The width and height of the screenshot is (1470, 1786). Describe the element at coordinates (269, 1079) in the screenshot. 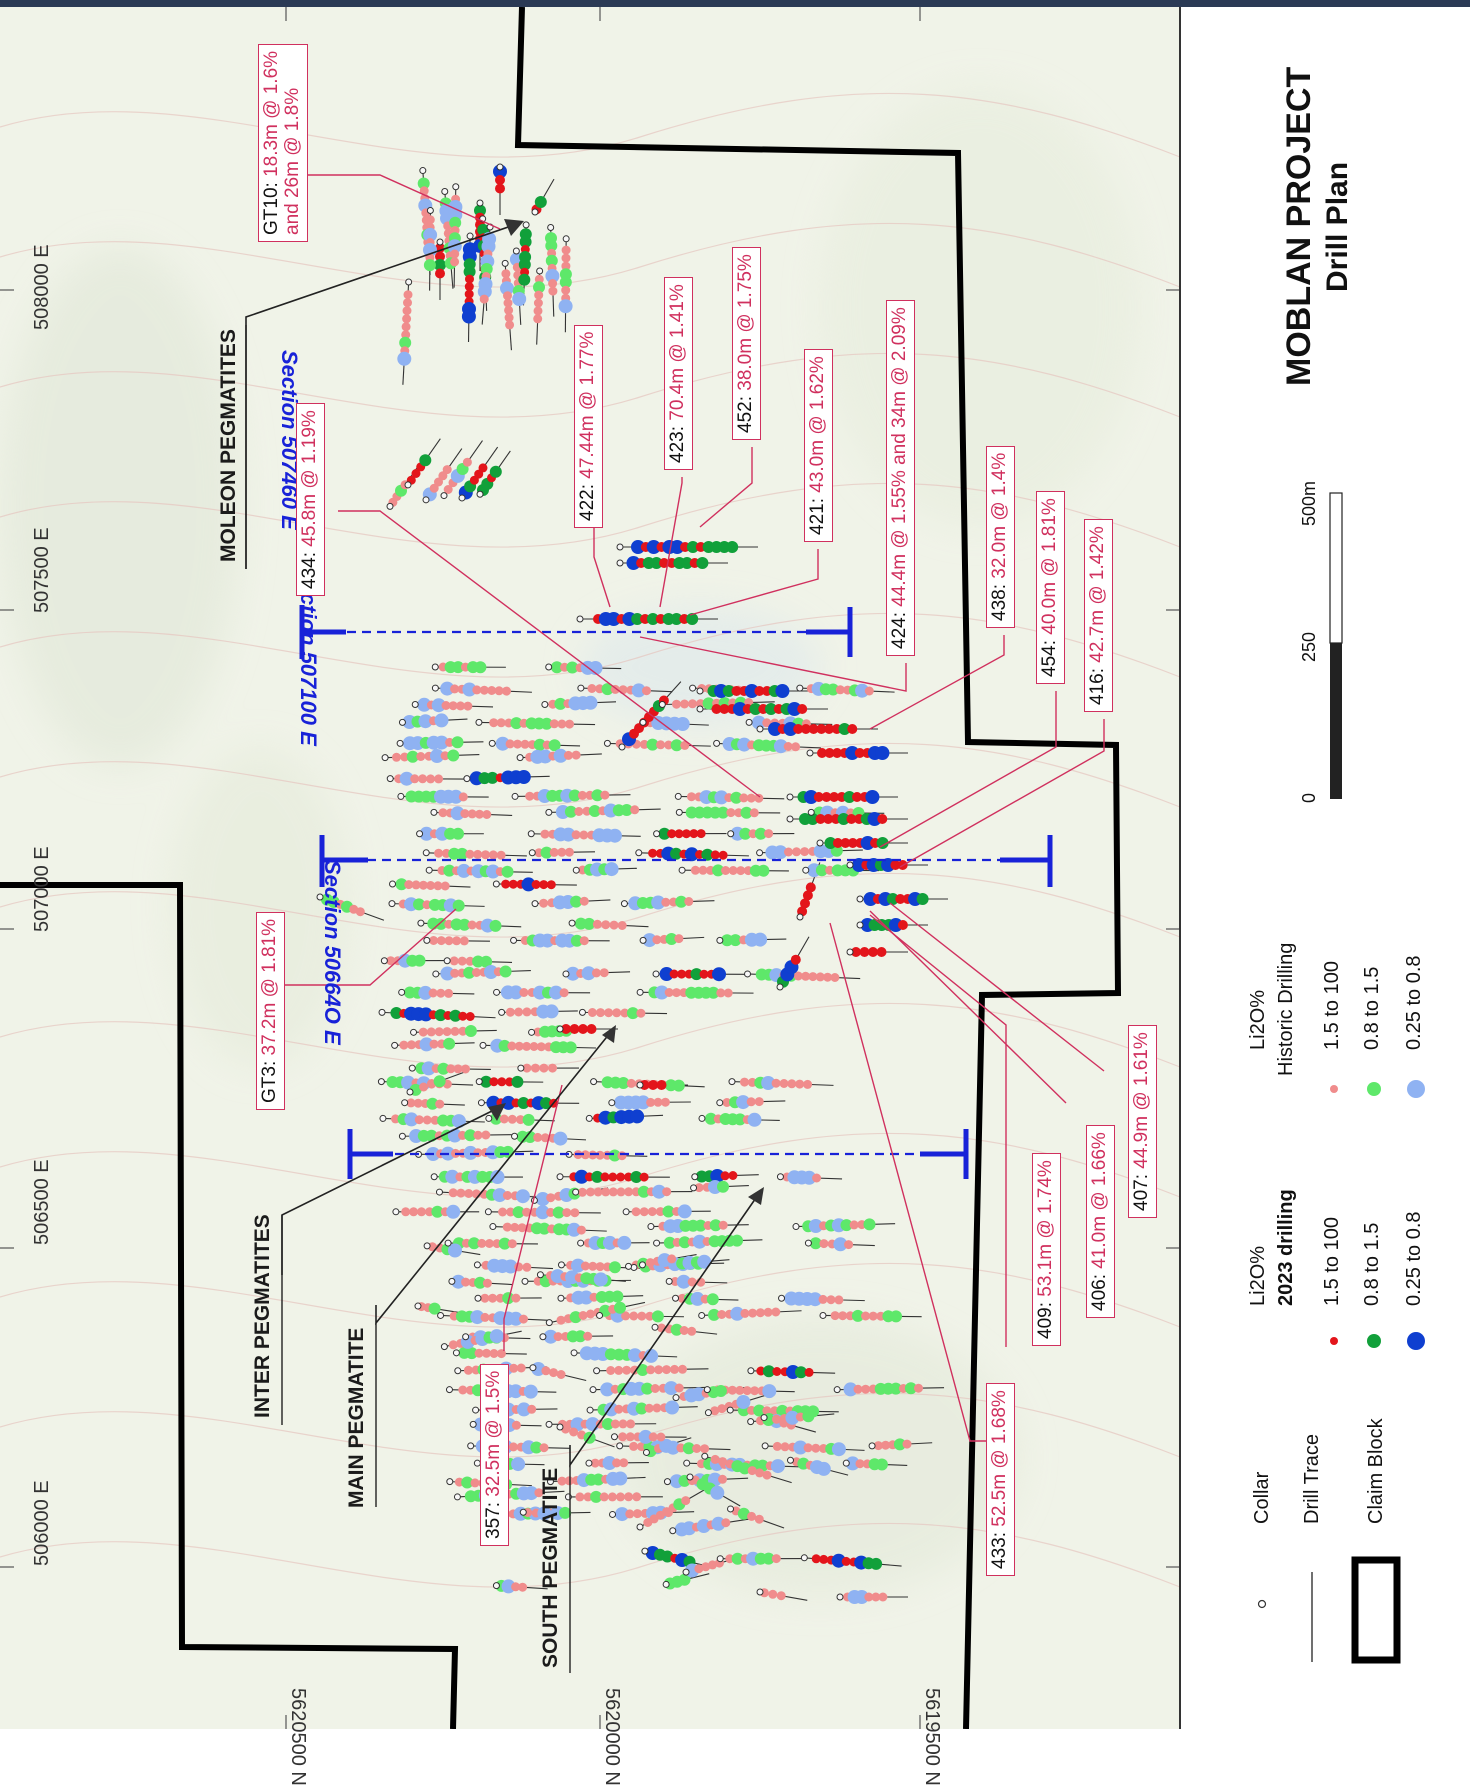

I see `callout-GT3-hole: GT3:` at that location.